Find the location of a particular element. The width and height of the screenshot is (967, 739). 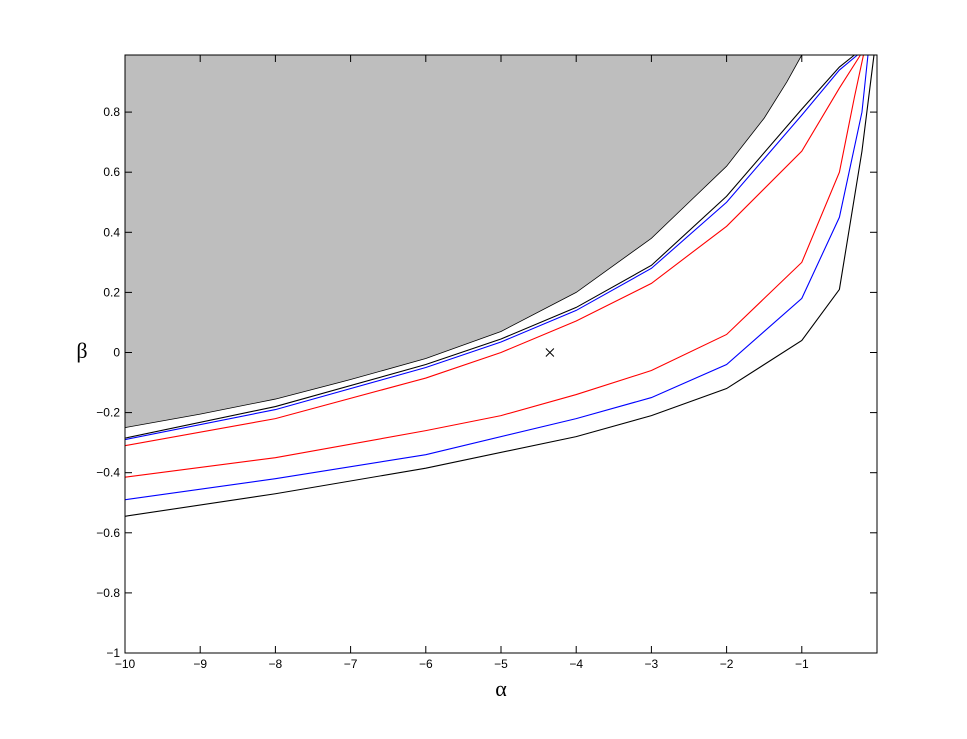

x-tick-label: −3 is located at coordinates (652, 664).